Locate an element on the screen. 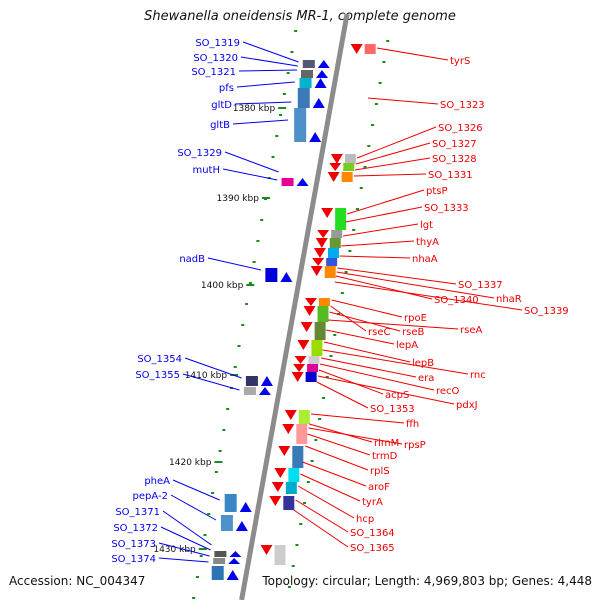 The image size is (600, 600). gene-label-rpsp: rpsP is located at coordinates (415, 445).